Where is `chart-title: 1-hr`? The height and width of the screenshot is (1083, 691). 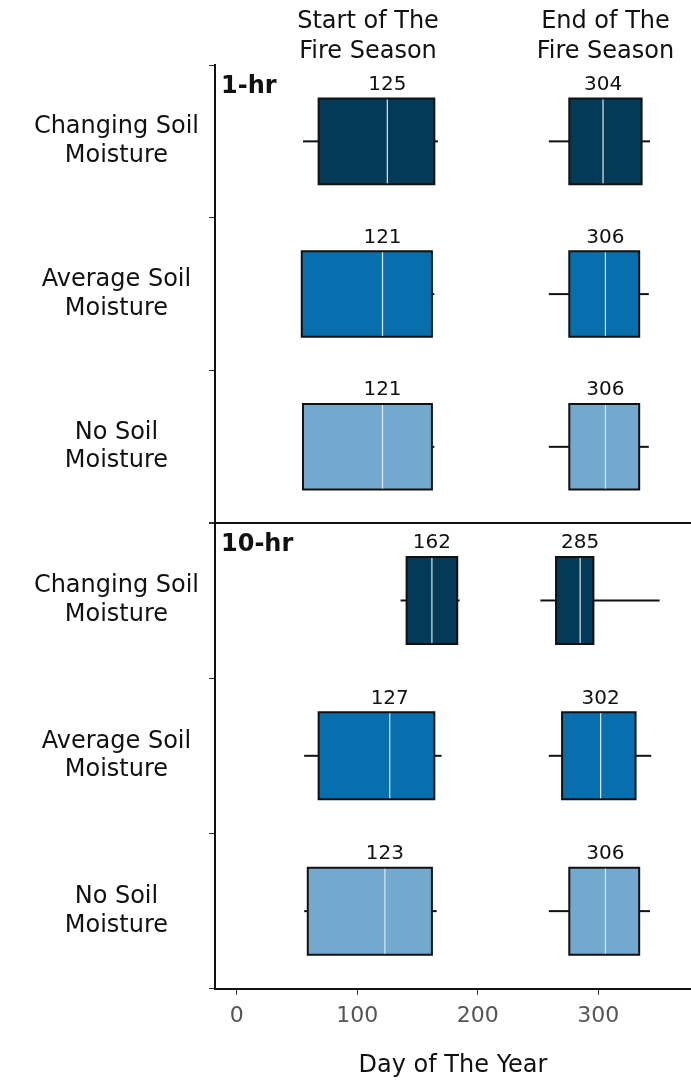 chart-title: 1-hr is located at coordinates (249, 85).